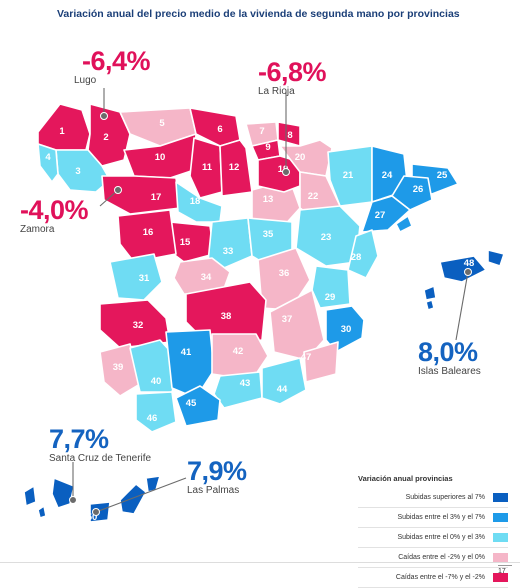 The width and height of the screenshot is (520, 588). What do you see at coordinates (85, 80) in the screenshot?
I see `callout-name: Lugo` at bounding box center [85, 80].